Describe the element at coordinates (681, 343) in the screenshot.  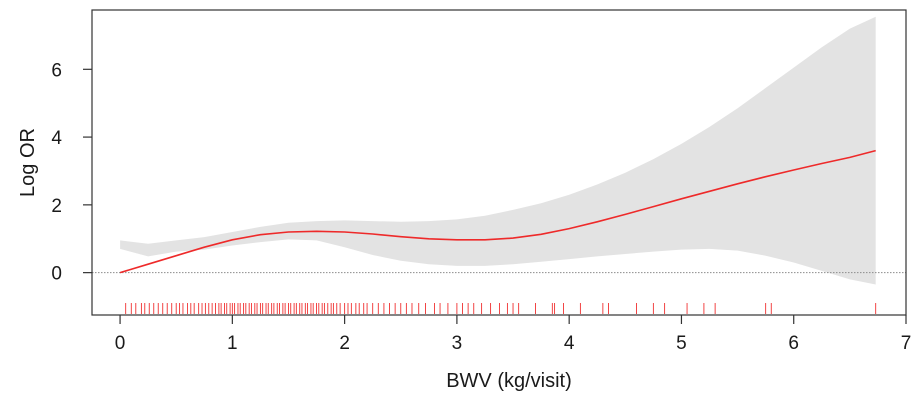
I see `x-tick-label: 5` at that location.